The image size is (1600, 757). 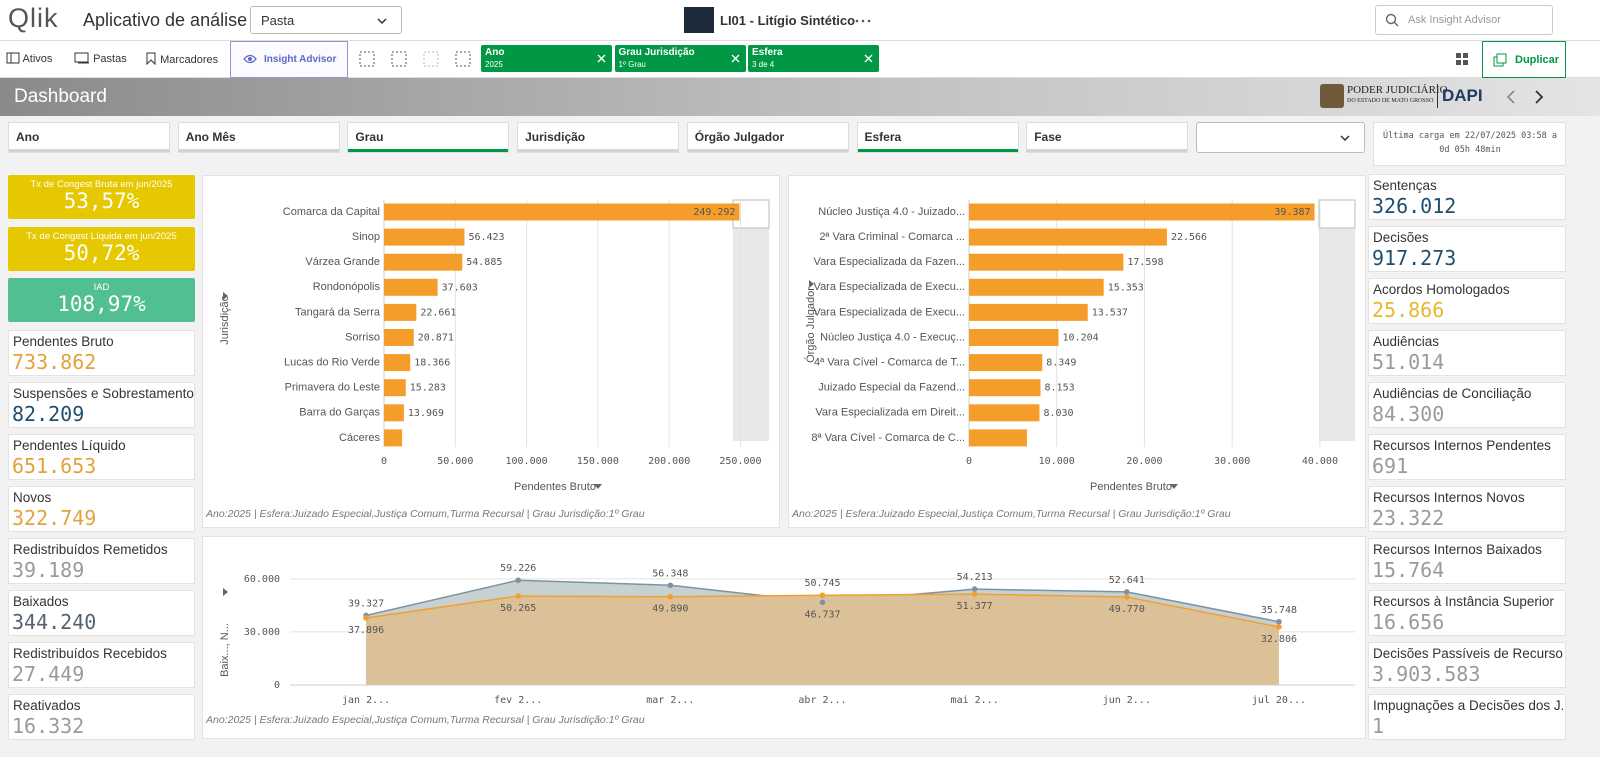 What do you see at coordinates (1378, 726) in the screenshot?
I see `kpi-value: 1` at bounding box center [1378, 726].